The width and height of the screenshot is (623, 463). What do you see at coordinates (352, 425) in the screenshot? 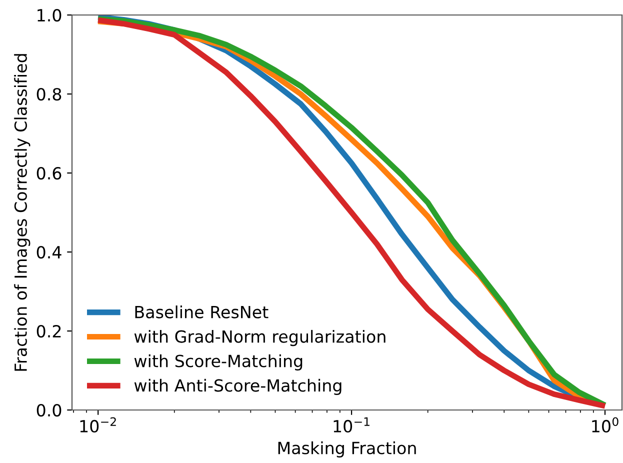
I see `x-tick-label: 10$^{−1}$` at bounding box center [352, 425].